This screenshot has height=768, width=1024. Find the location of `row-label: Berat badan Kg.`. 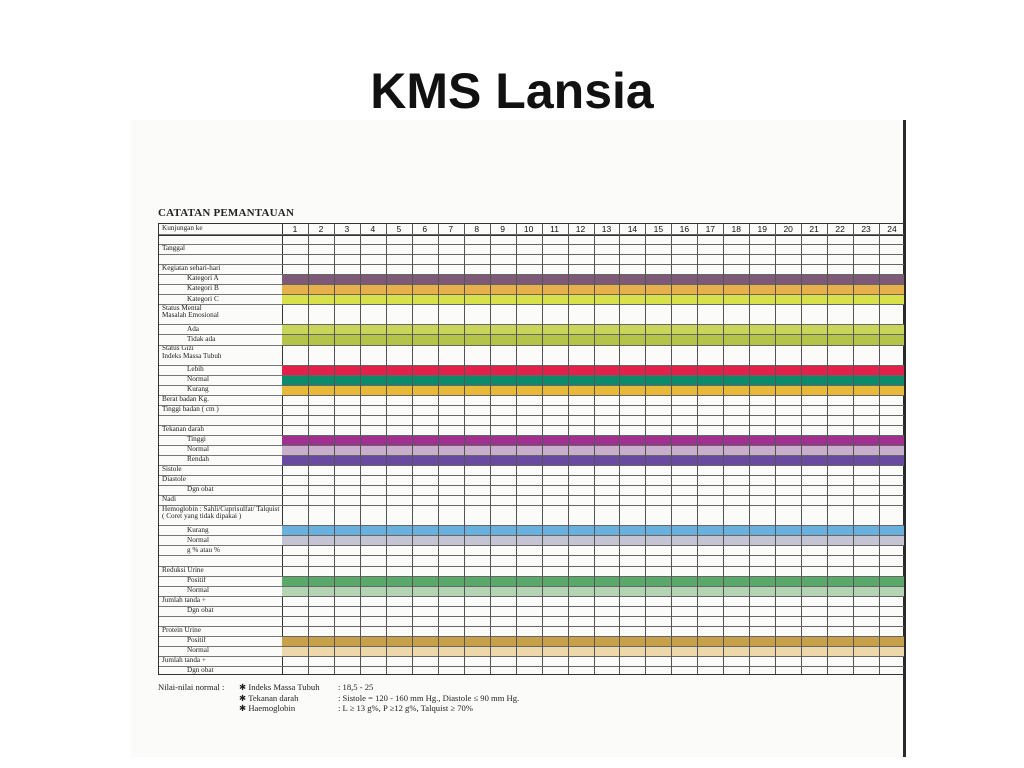

row-label: Berat badan Kg. is located at coordinates (185, 399).